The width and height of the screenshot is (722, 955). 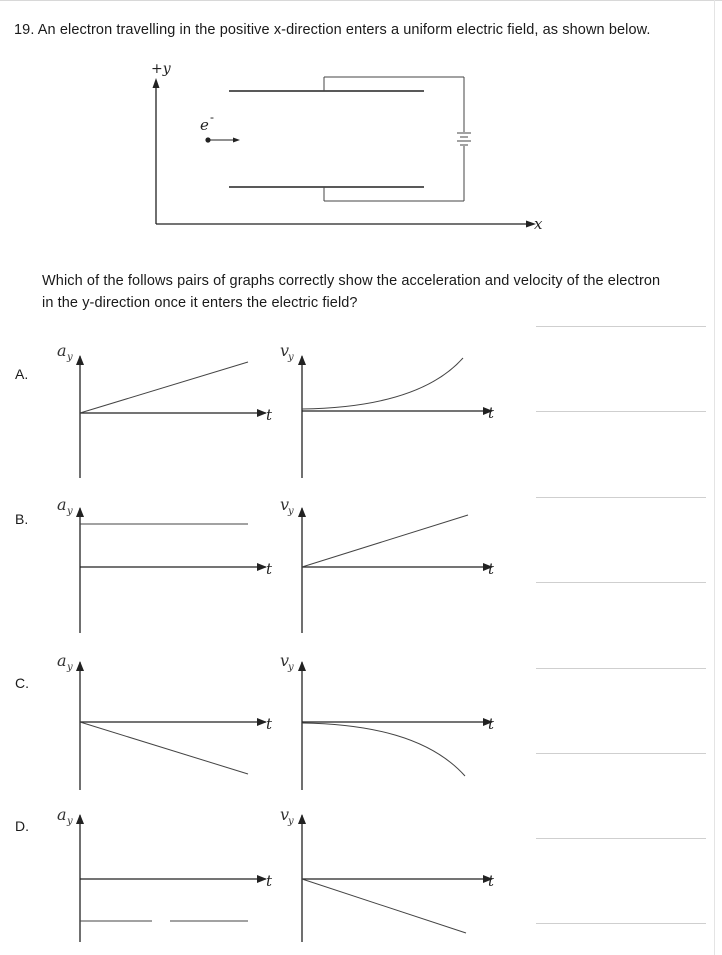 What do you see at coordinates (387, 720) in the screenshot?
I see `option-c-velocity-graph: v y t` at bounding box center [387, 720].